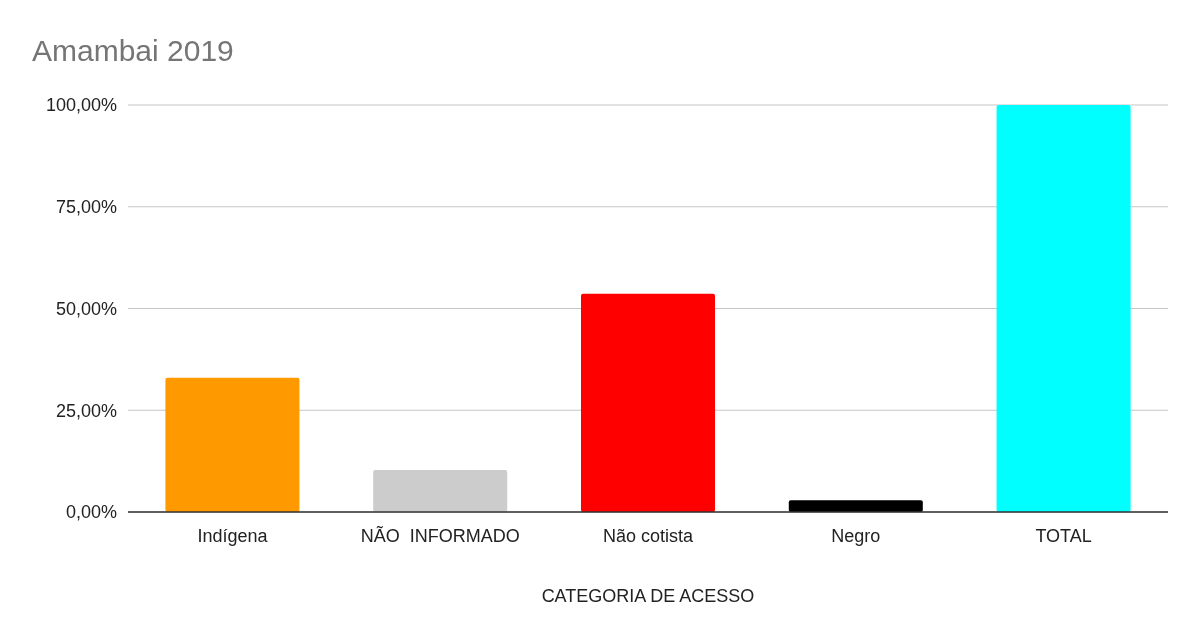 This screenshot has width=1200, height=640. I want to click on y-tick-label: 100,00%, so click(81, 105).